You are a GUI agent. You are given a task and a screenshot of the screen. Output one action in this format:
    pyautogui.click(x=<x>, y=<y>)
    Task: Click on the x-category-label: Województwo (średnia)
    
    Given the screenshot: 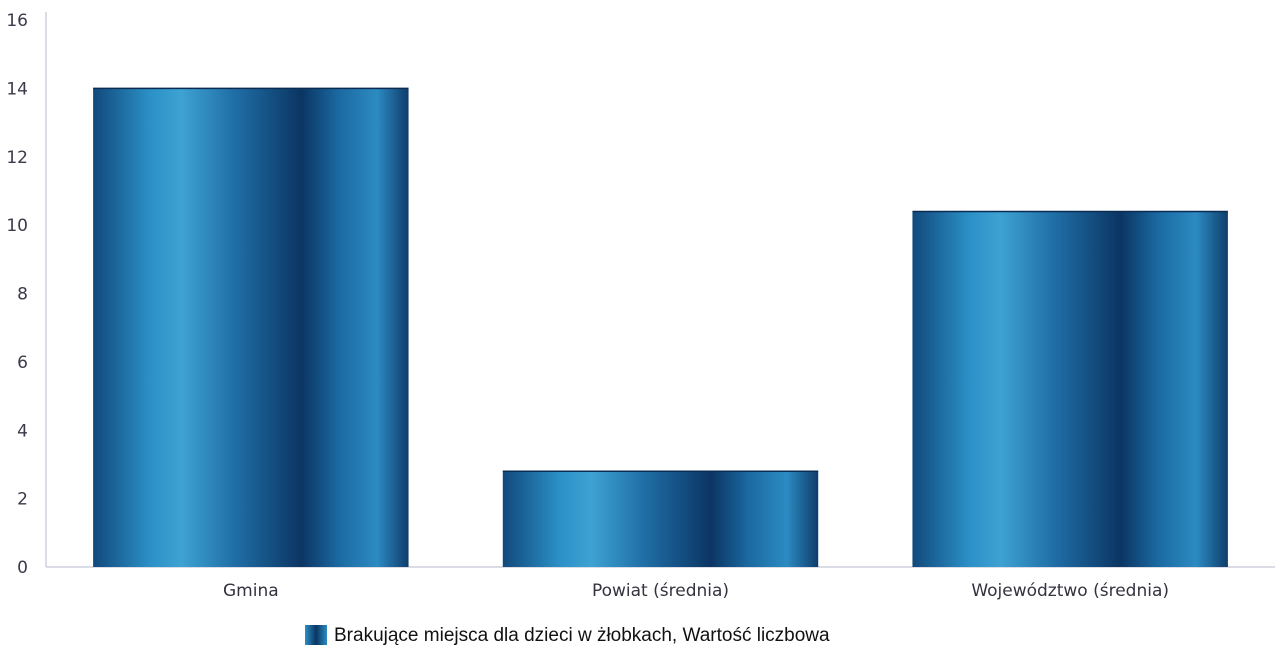 What is the action you would take?
    pyautogui.click(x=1070, y=591)
    